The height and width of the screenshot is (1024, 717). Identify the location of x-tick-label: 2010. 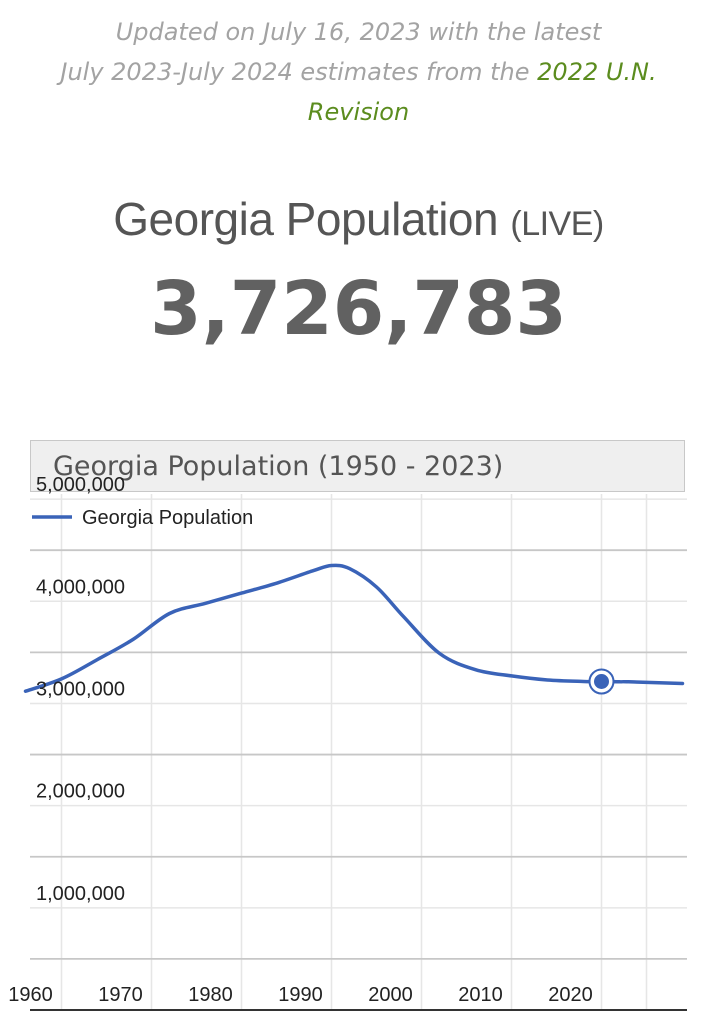
(480, 995).